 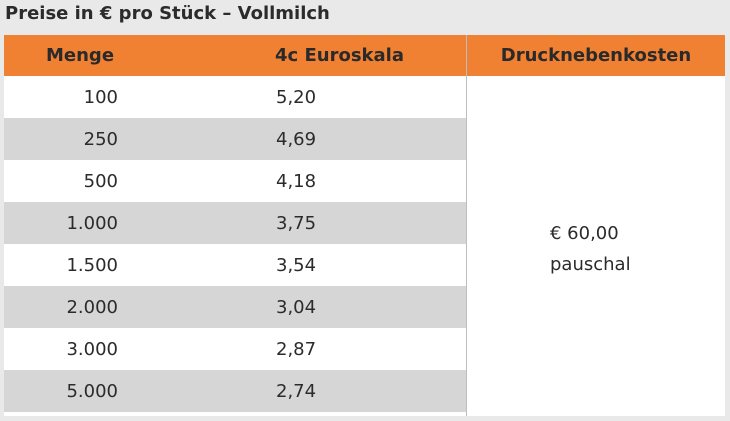 What do you see at coordinates (296, 139) in the screenshot?
I see `cell-preis: 4,69` at bounding box center [296, 139].